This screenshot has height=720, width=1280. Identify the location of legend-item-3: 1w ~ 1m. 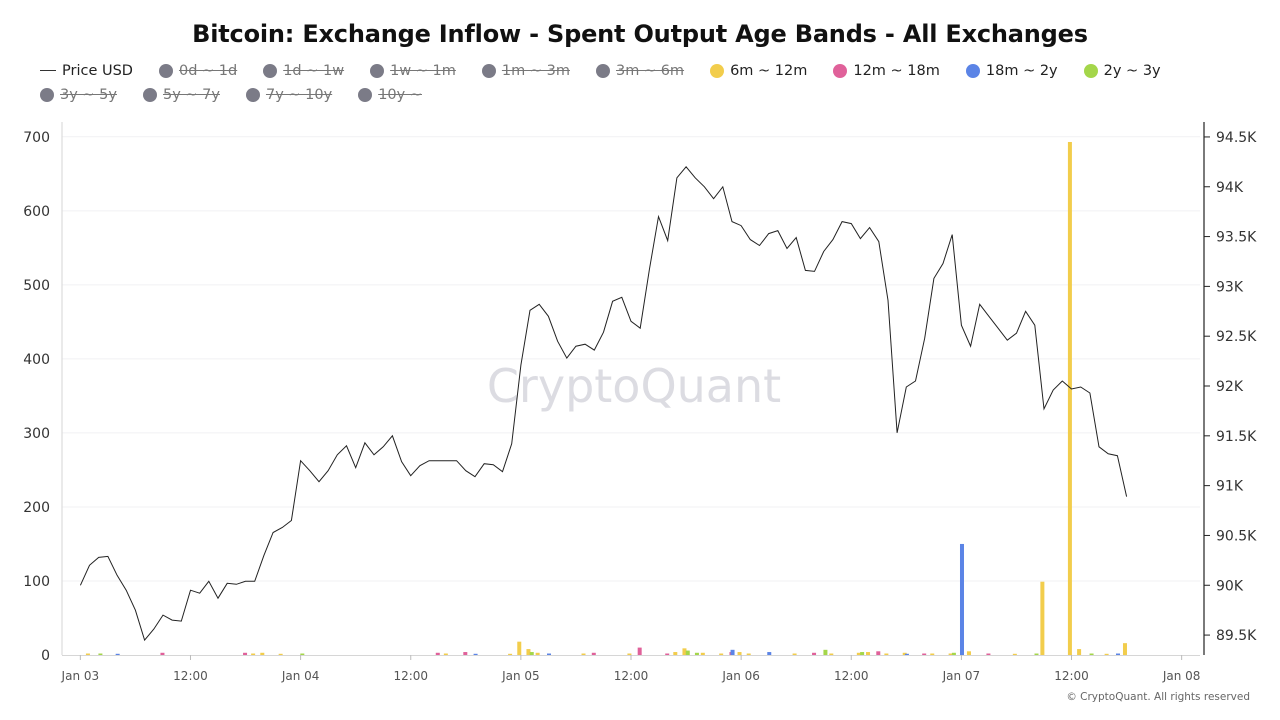
(413, 70).